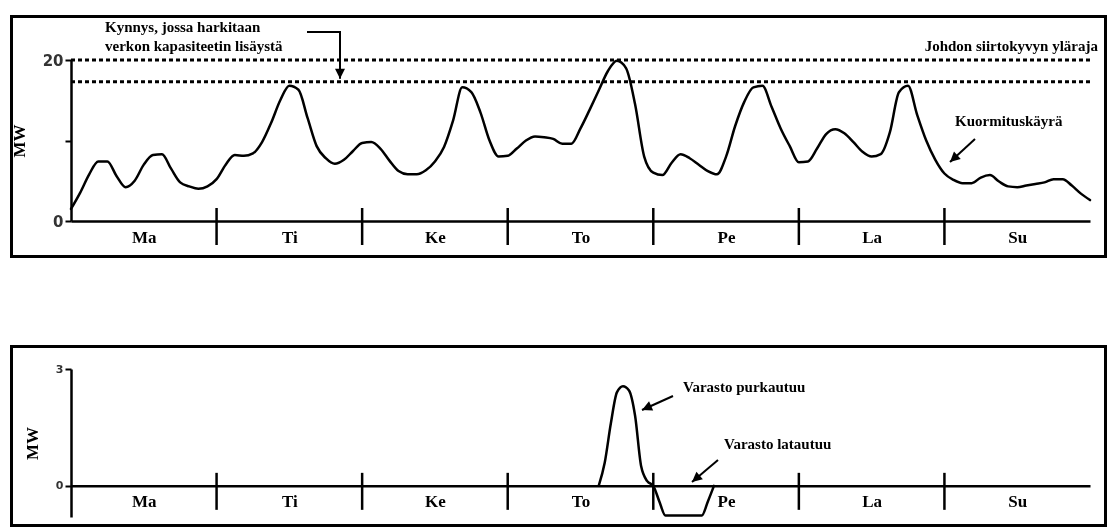  I want to click on text: Kuormituskäyrä, so click(1009, 121).